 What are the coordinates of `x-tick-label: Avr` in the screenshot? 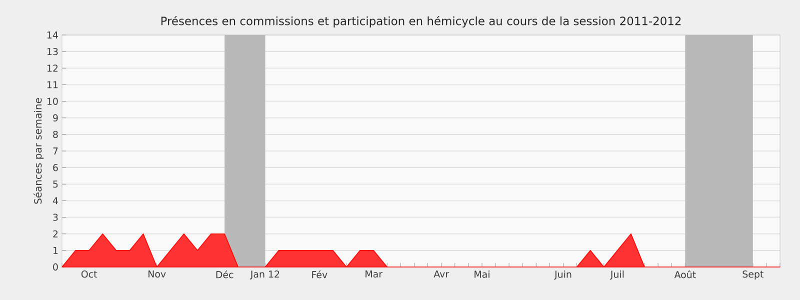 It's located at (442, 274).